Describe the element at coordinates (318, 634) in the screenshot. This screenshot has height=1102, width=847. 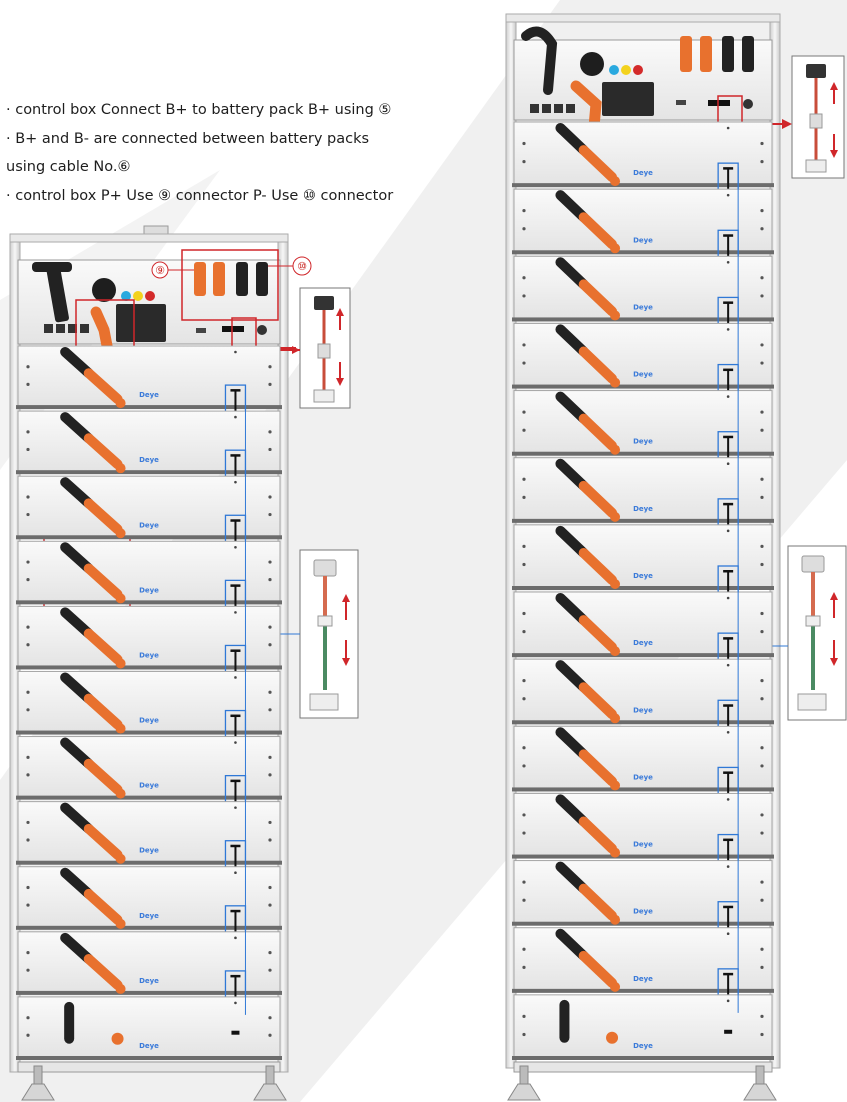
I see `comm-cable-inset-left-middle` at that location.